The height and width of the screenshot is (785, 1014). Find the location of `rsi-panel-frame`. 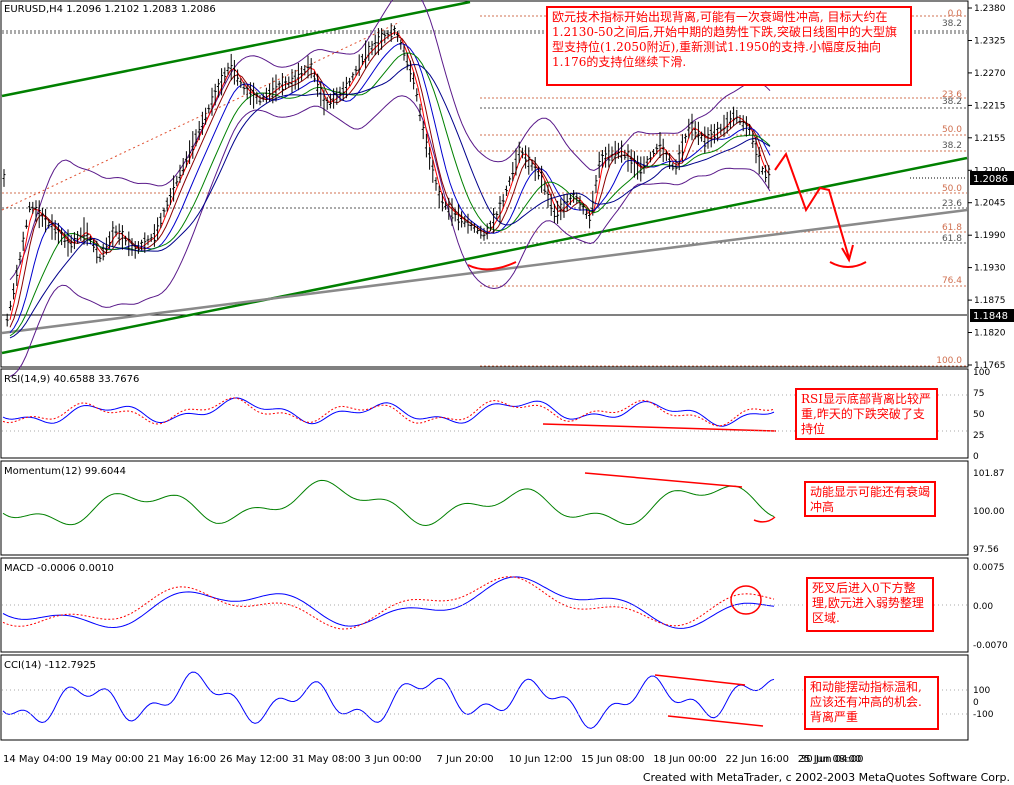

rsi-panel-frame is located at coordinates (484, 413).